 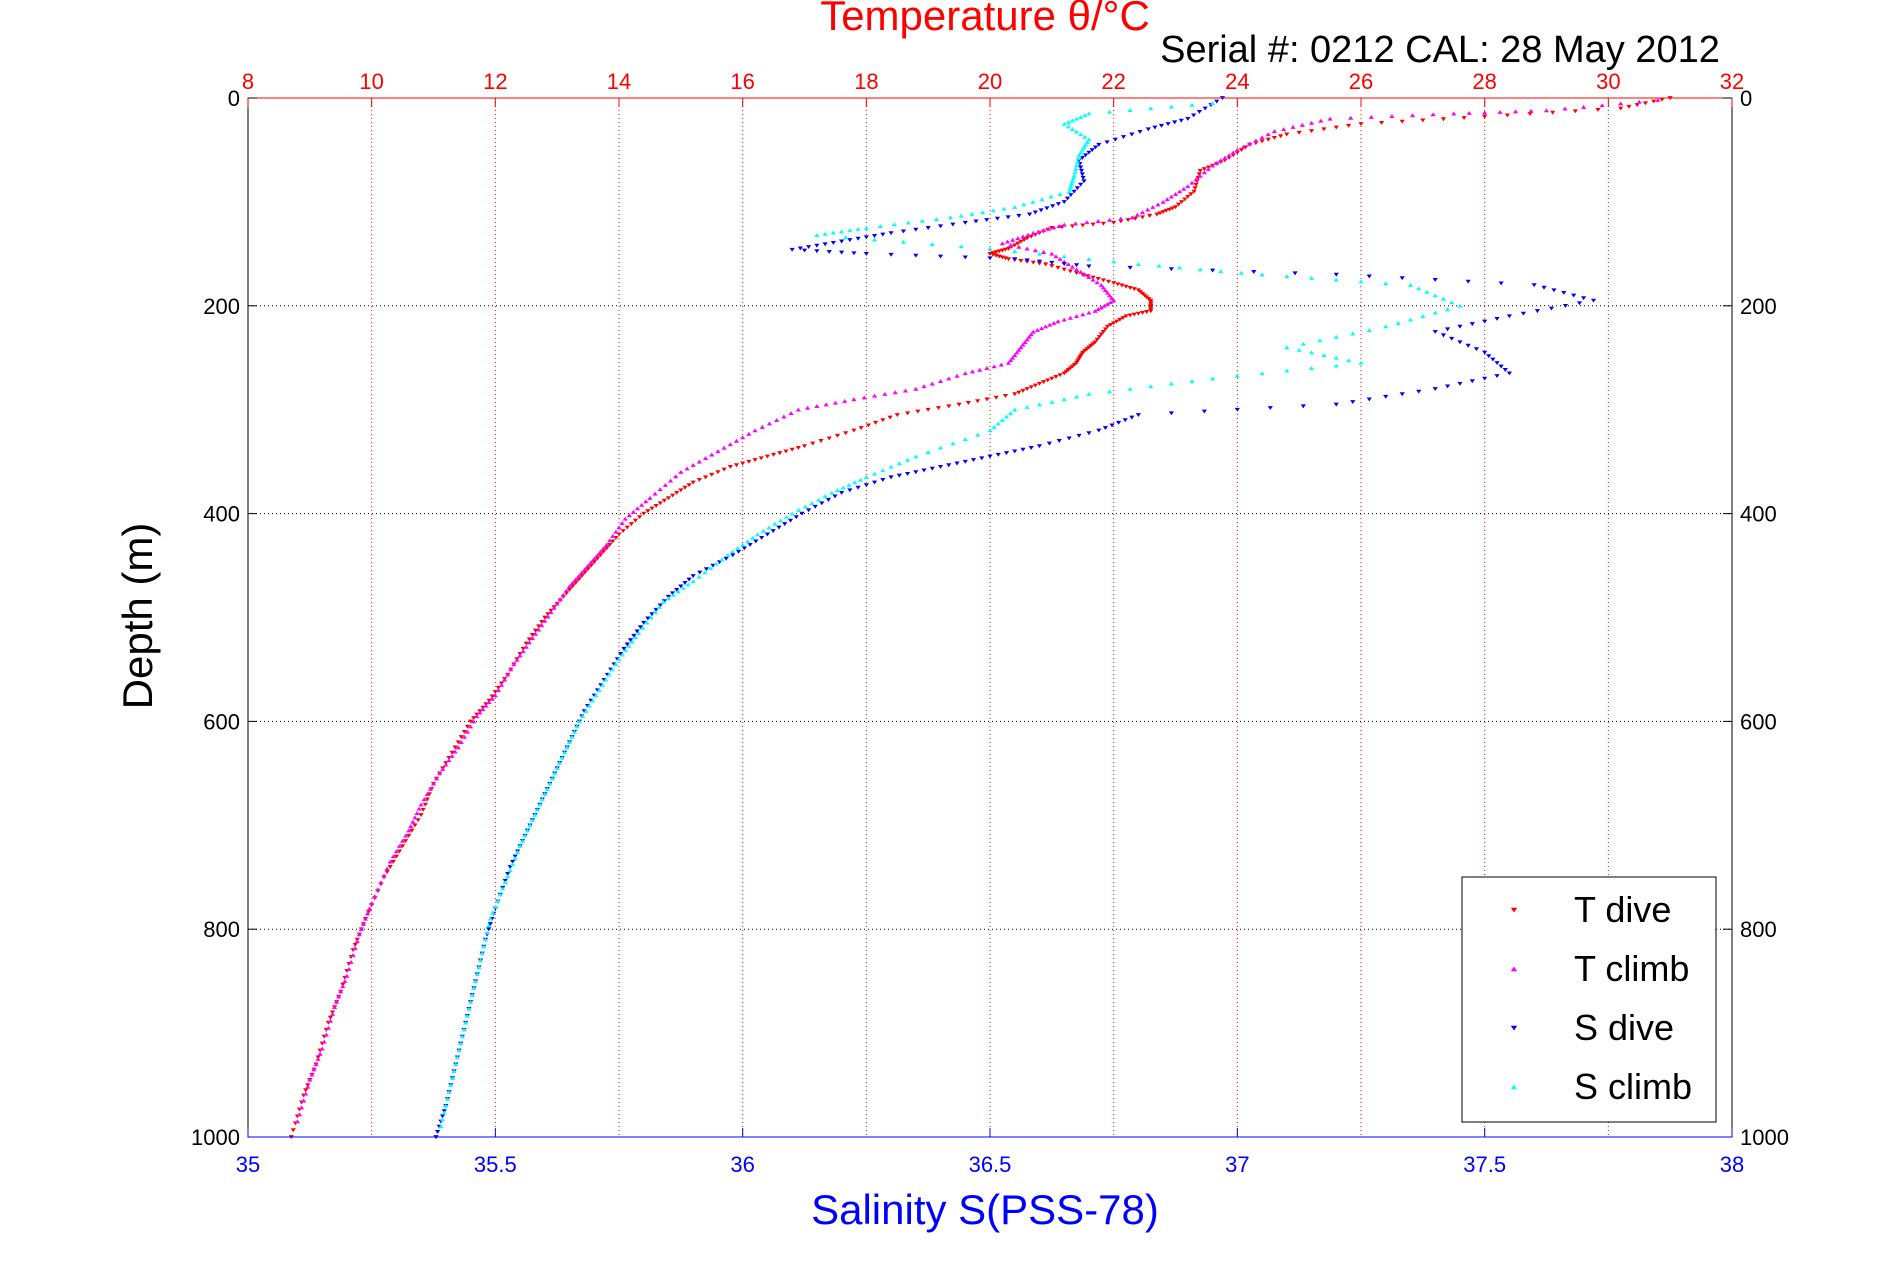 I want to click on salinity-tick-label: 35, so click(x=248, y=1164).